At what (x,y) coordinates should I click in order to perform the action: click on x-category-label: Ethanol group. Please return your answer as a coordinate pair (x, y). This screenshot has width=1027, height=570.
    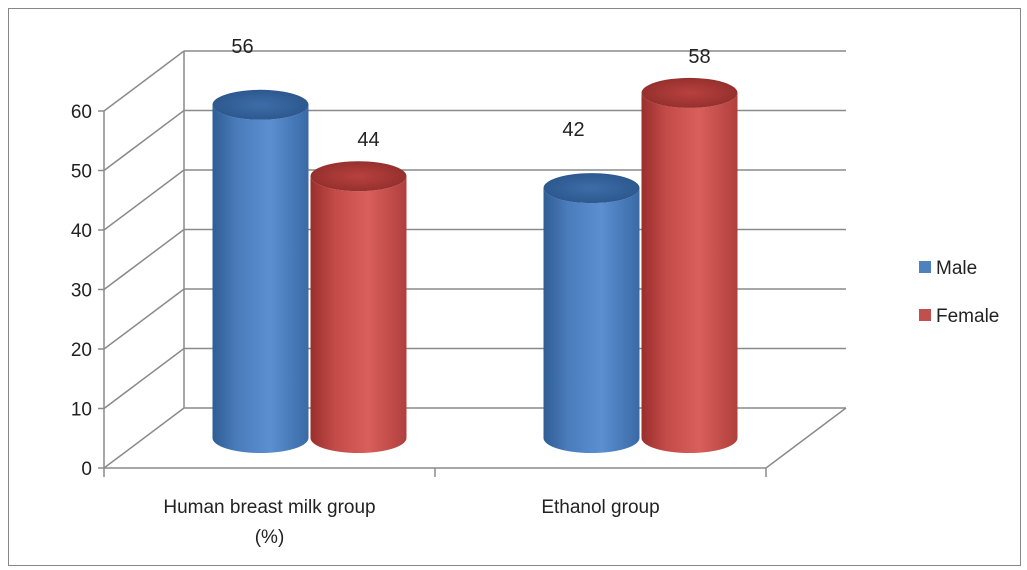
    Looking at the image, I should click on (600, 507).